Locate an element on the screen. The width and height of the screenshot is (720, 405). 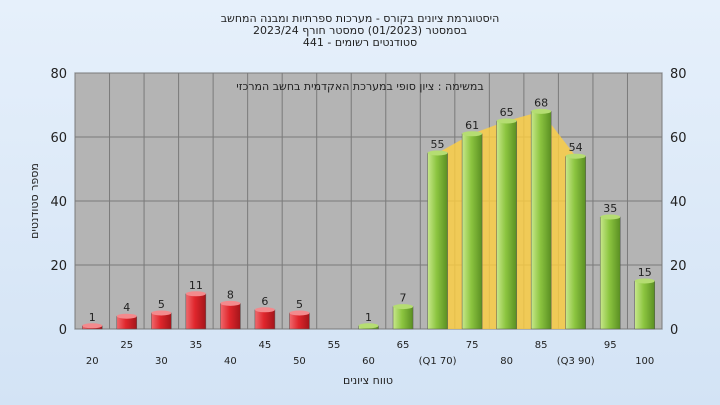
x-axis-label: טווח ציונים is located at coordinates (368, 380).